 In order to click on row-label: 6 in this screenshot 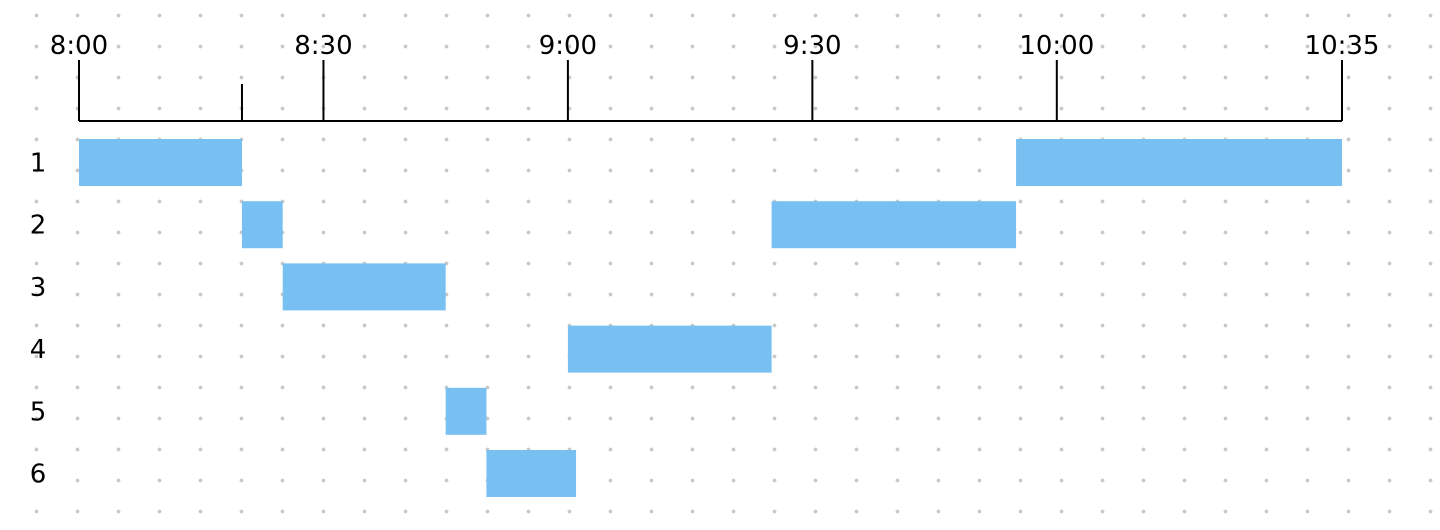, I will do `click(38, 475)`.